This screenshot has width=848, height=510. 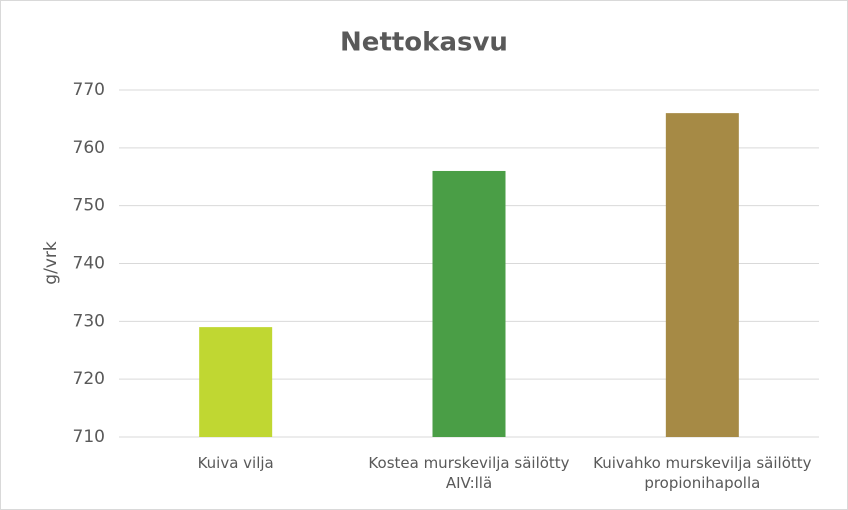 What do you see at coordinates (89, 206) in the screenshot?
I see `y-tick-label: 750` at bounding box center [89, 206].